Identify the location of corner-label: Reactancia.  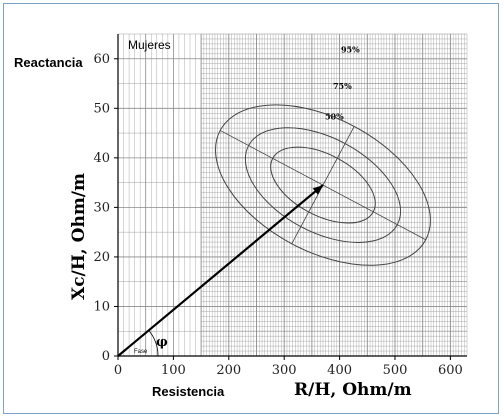
(48, 62).